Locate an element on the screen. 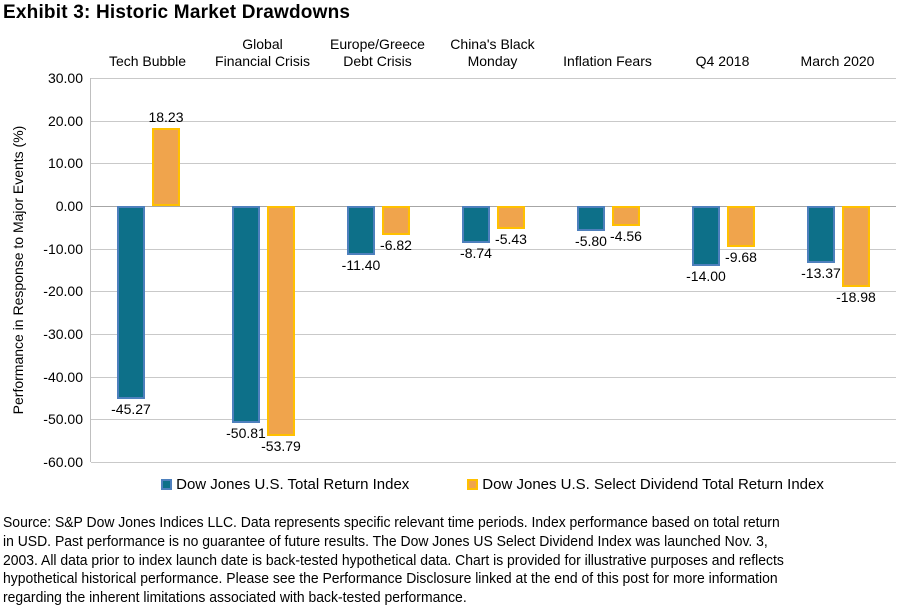 The height and width of the screenshot is (609, 907). y-tick-label: -10.00 is located at coordinates (63, 249).